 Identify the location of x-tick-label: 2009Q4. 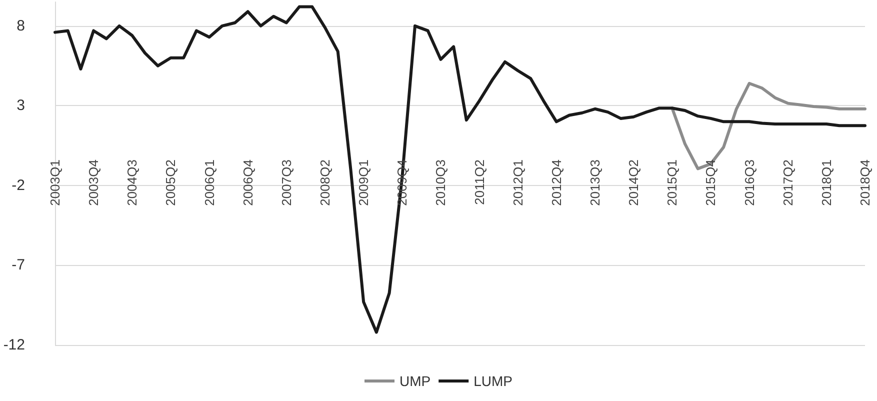
(402, 183).